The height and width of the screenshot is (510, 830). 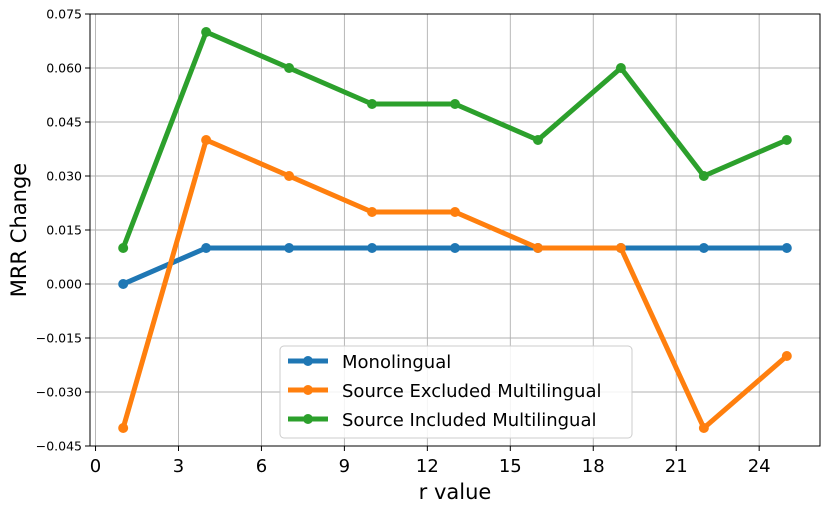 I want to click on x-axis-label: r value, so click(x=455, y=492).